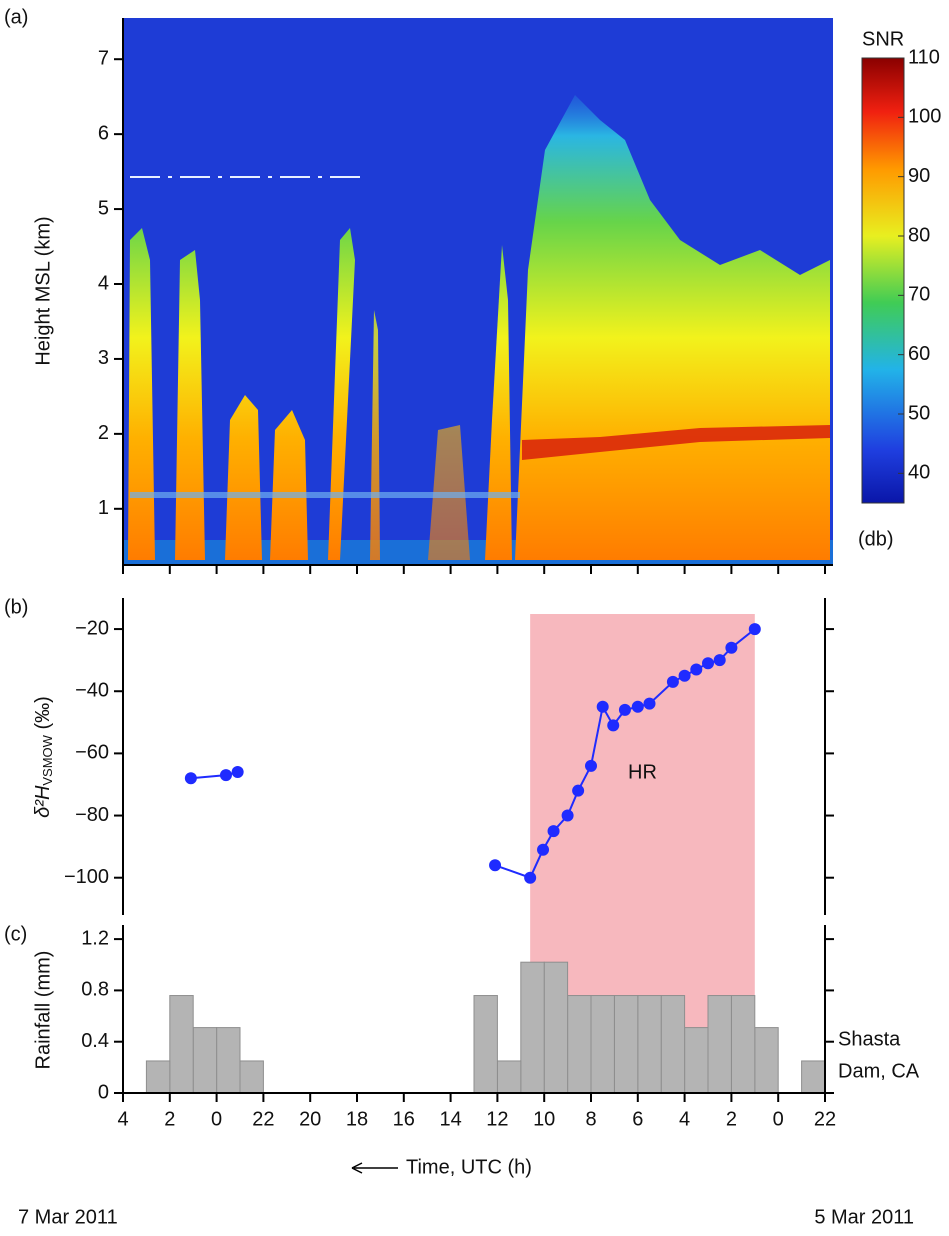 Image resolution: width=949 pixels, height=1236 pixels. Describe the element at coordinates (92, 753) in the screenshot. I see `y-tick-label: −60` at that location.